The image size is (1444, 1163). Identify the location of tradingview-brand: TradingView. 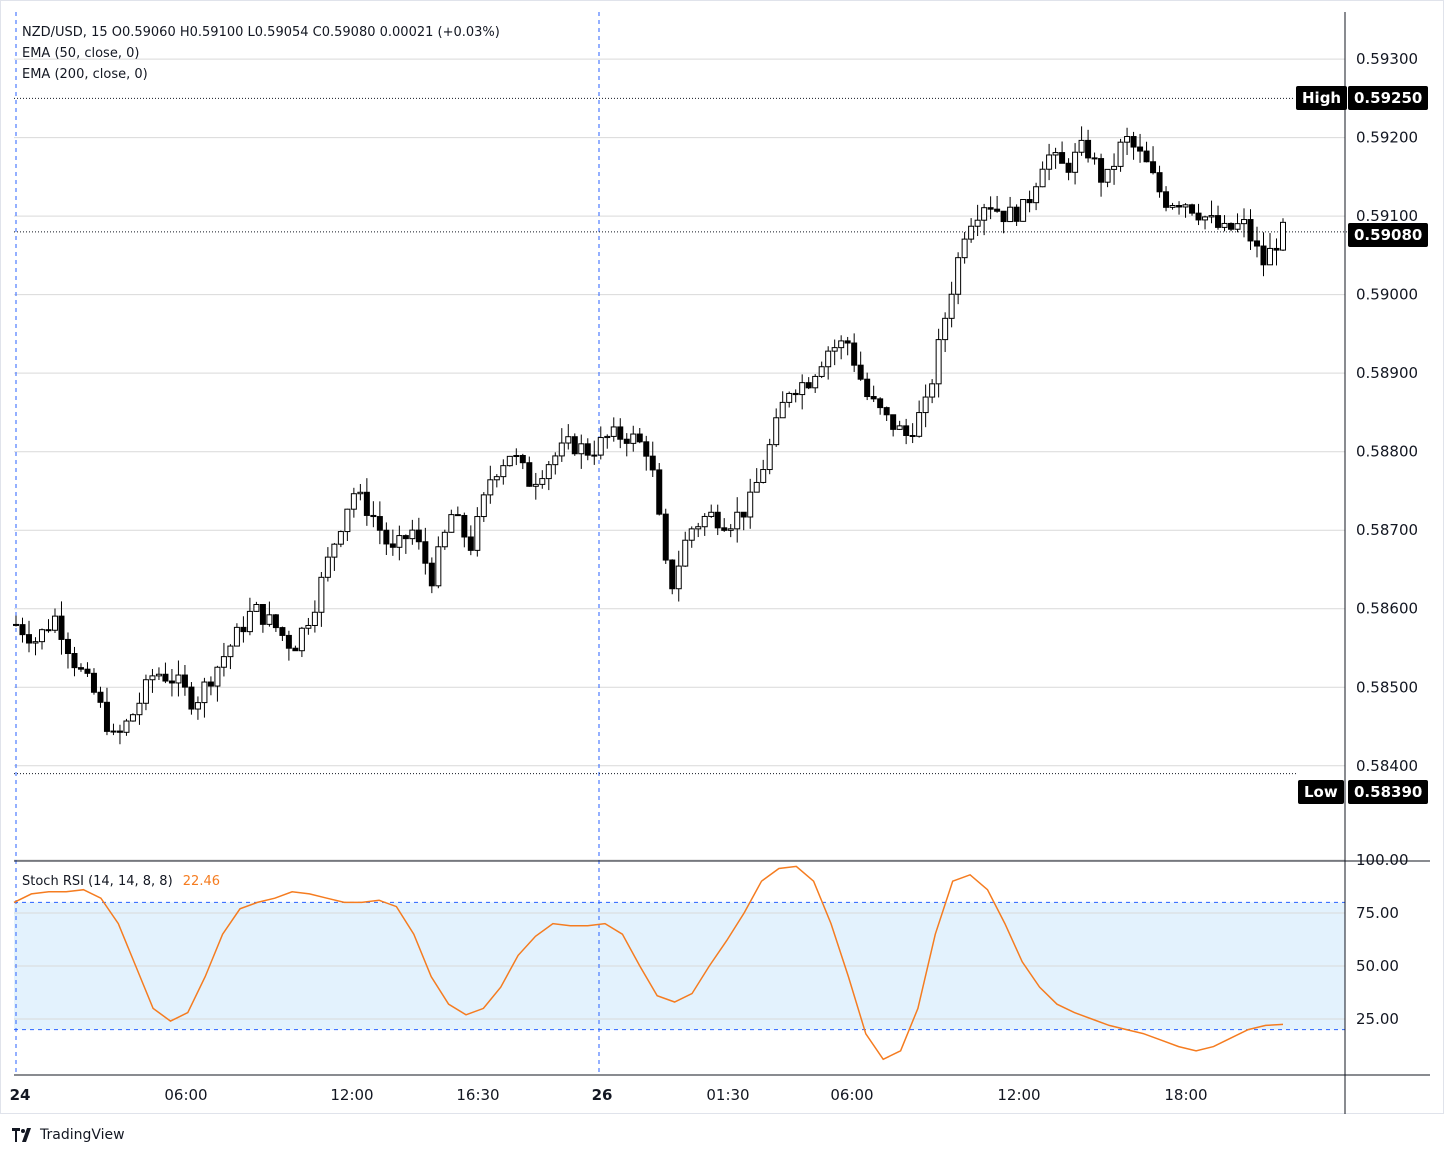
(68, 1135).